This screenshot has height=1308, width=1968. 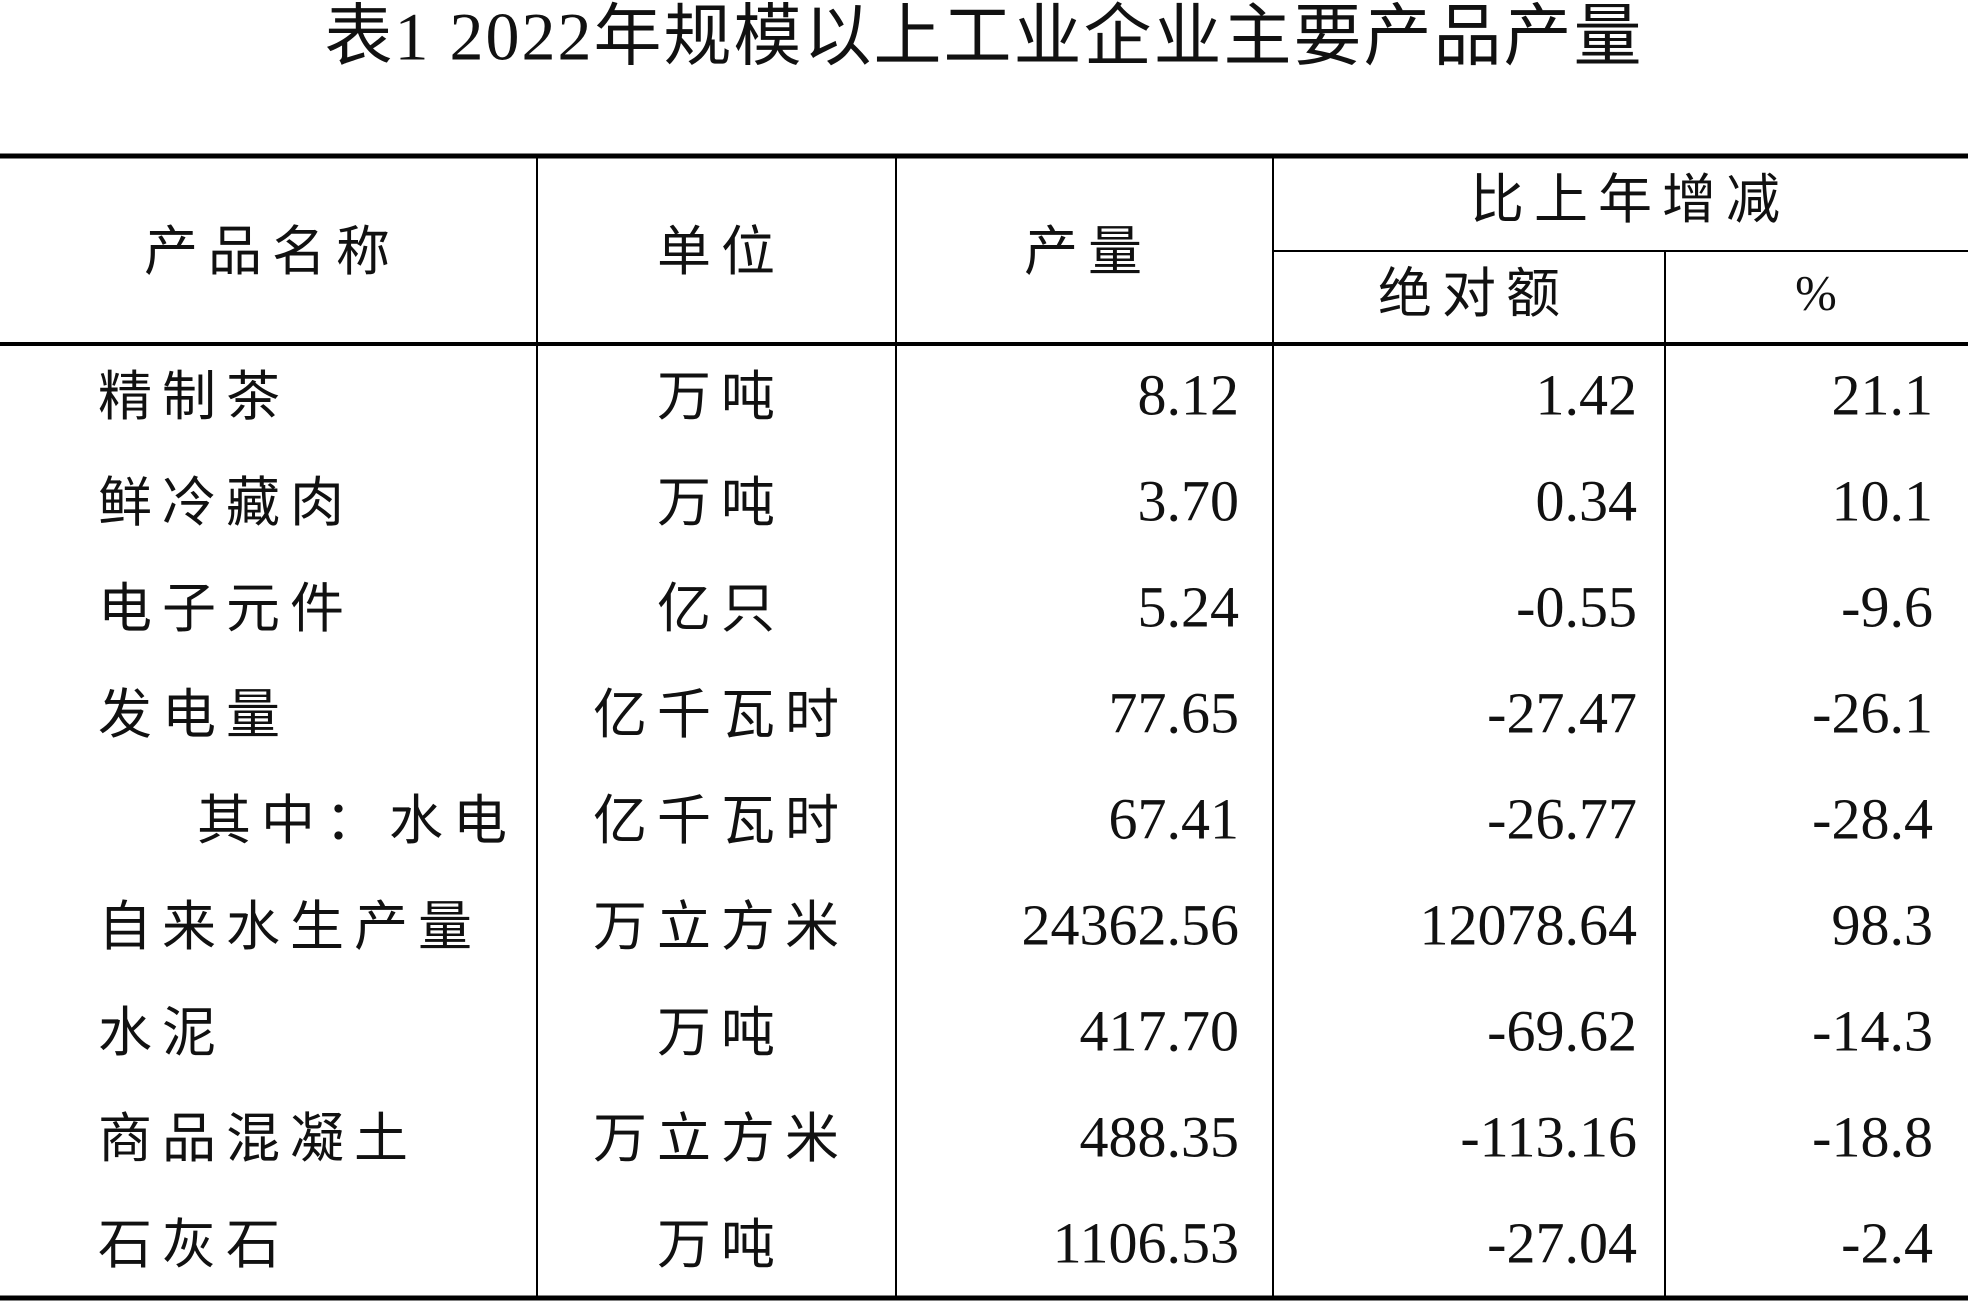 I want to click on header-cell: %, so click(x=1816, y=292).